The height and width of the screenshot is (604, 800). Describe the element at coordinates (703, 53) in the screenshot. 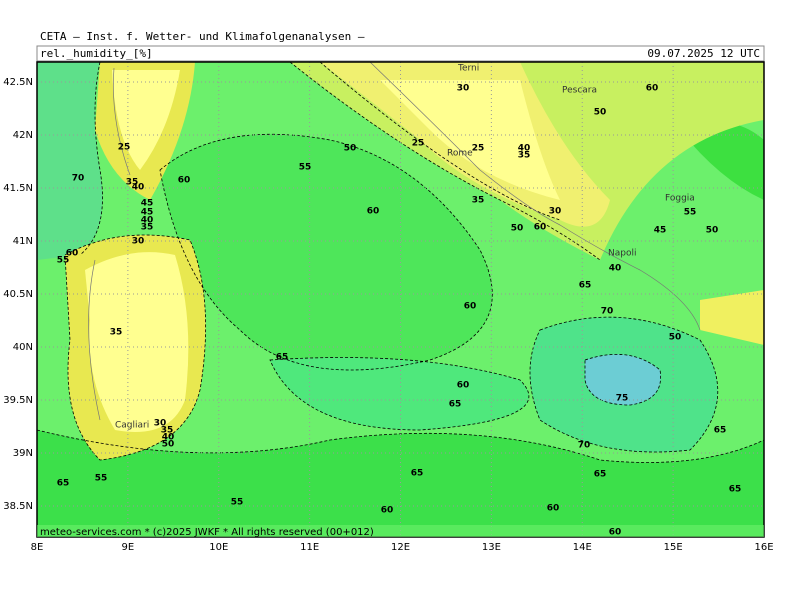

I see `datetime-label: 09.07.2025 12 UTC` at that location.